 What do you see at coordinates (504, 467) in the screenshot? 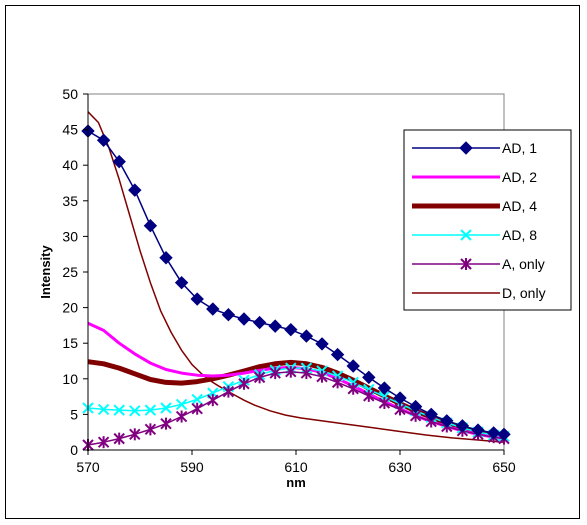
I see `x-tick-label: 650` at bounding box center [504, 467].